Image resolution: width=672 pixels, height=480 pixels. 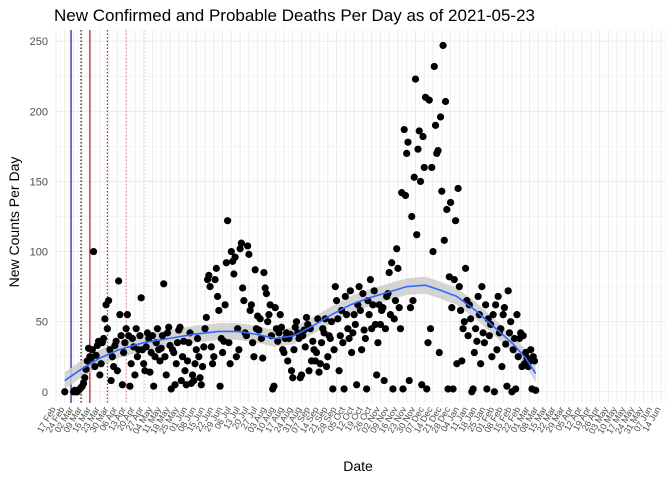 What do you see at coordinates (108, 216) in the screenshot?
I see `reference-lines` at bounding box center [108, 216].